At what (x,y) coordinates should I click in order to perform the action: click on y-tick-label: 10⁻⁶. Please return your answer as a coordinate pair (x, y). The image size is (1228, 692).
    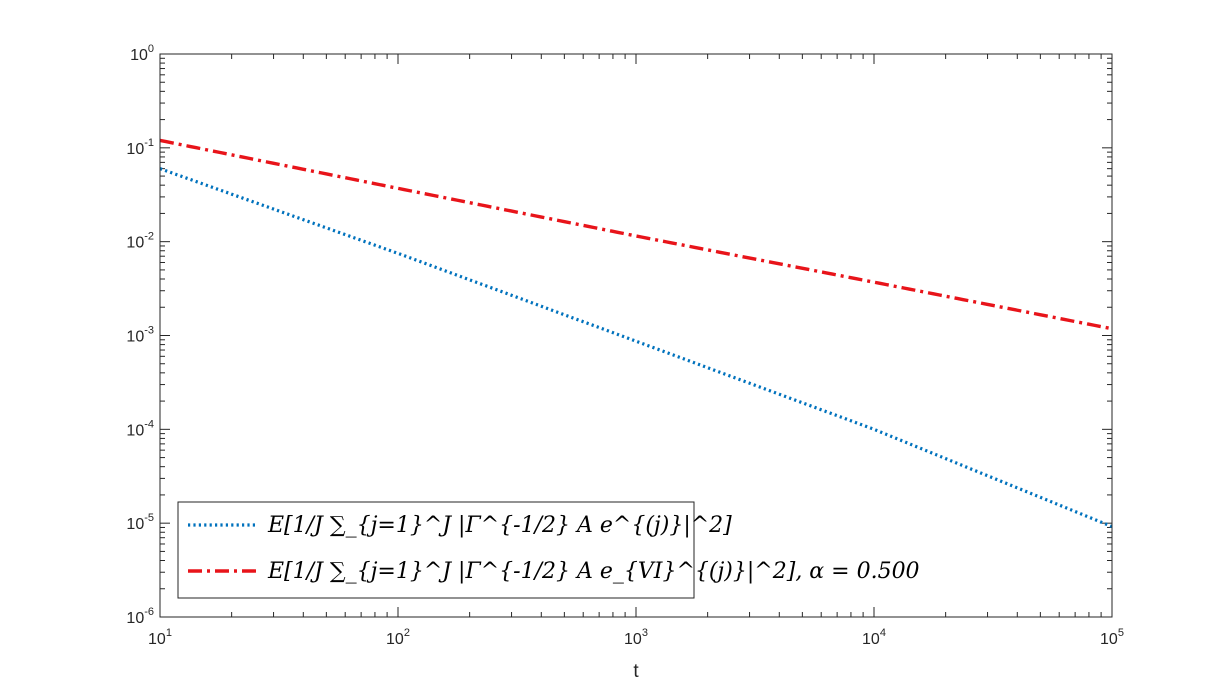
    Looking at the image, I should click on (140, 616).